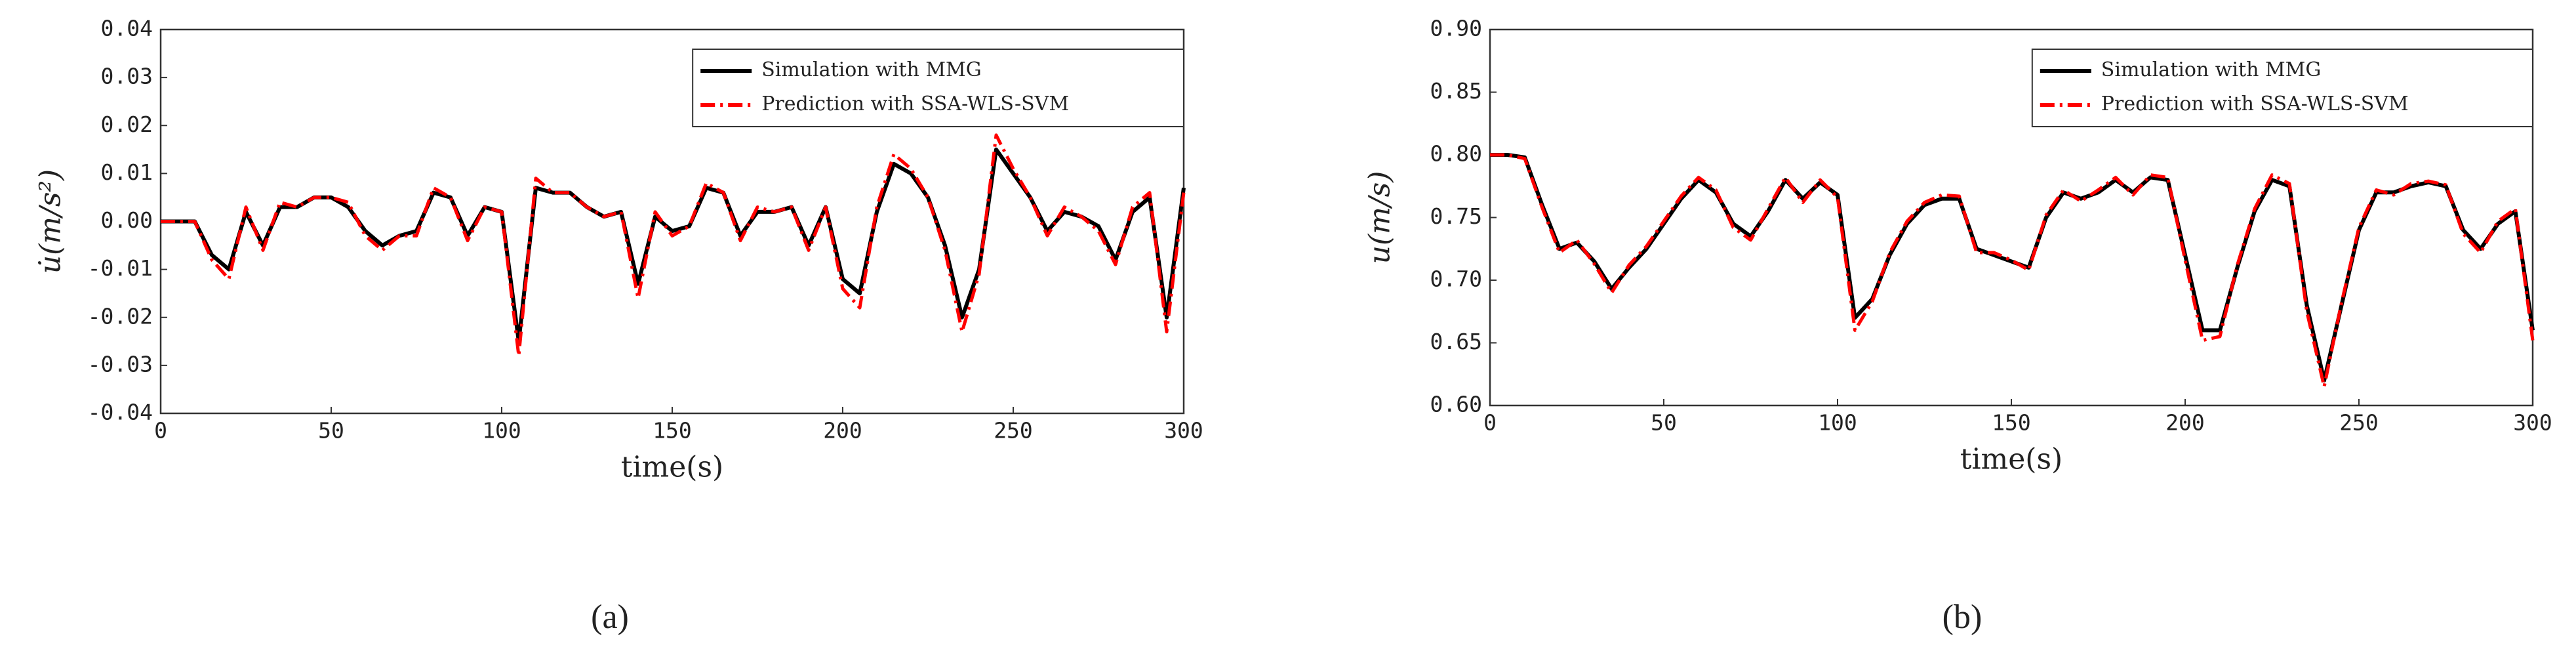 The width and height of the screenshot is (2576, 664). Describe the element at coordinates (610, 617) in the screenshot. I see `caption: (a)` at that location.